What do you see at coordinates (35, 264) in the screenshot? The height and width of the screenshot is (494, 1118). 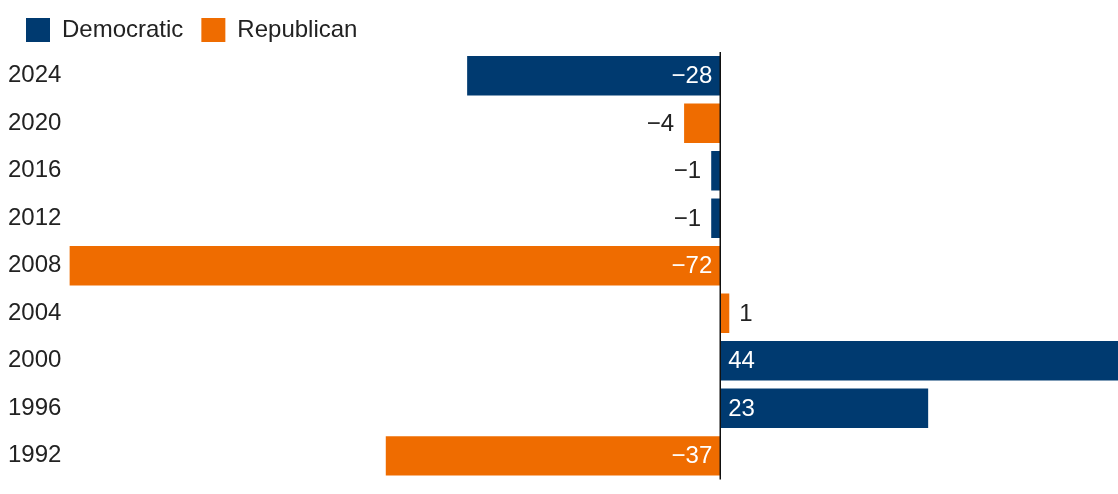 I see `y-tick-label: 2008` at bounding box center [35, 264].